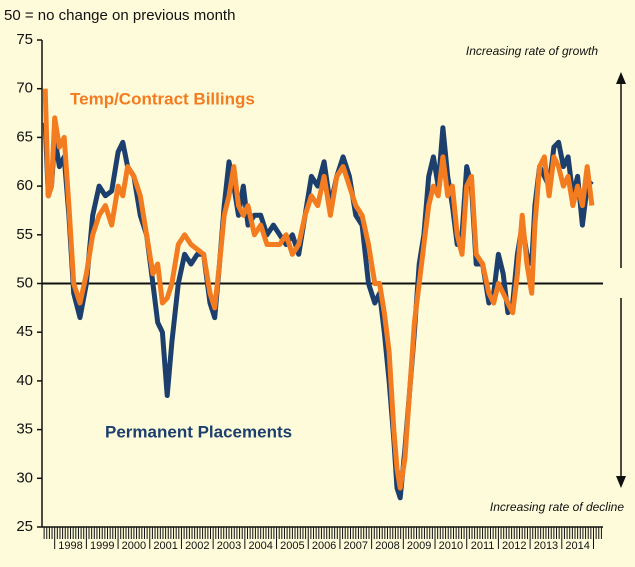  Describe the element at coordinates (24, 380) in the screenshot. I see `y-tick-label: 40` at that location.